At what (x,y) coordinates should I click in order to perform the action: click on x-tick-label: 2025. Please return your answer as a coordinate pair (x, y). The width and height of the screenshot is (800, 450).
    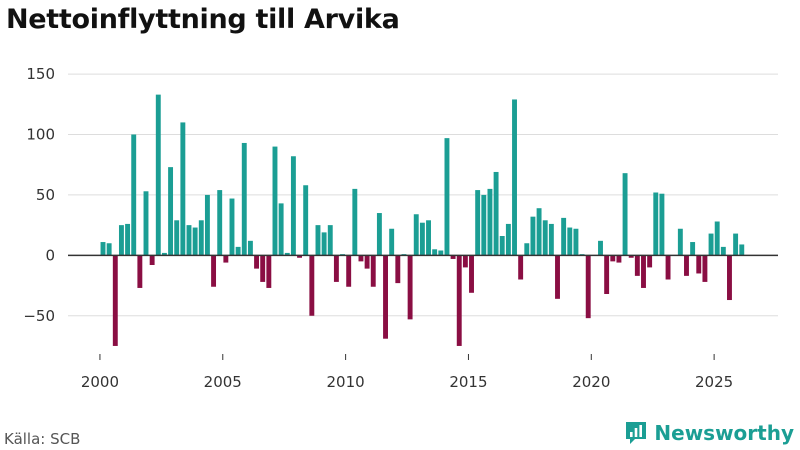
    Looking at the image, I should click on (714, 382).